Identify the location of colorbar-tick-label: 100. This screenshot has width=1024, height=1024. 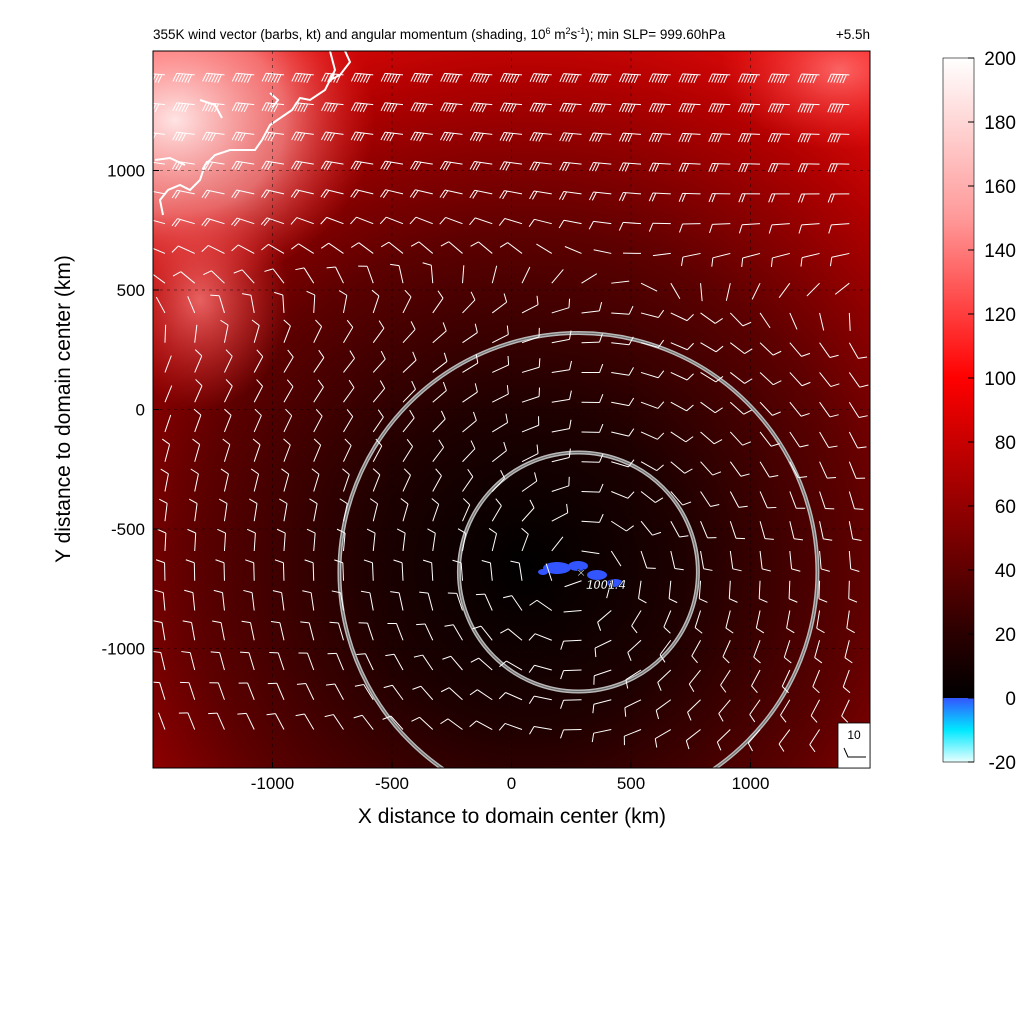
(1000, 379).